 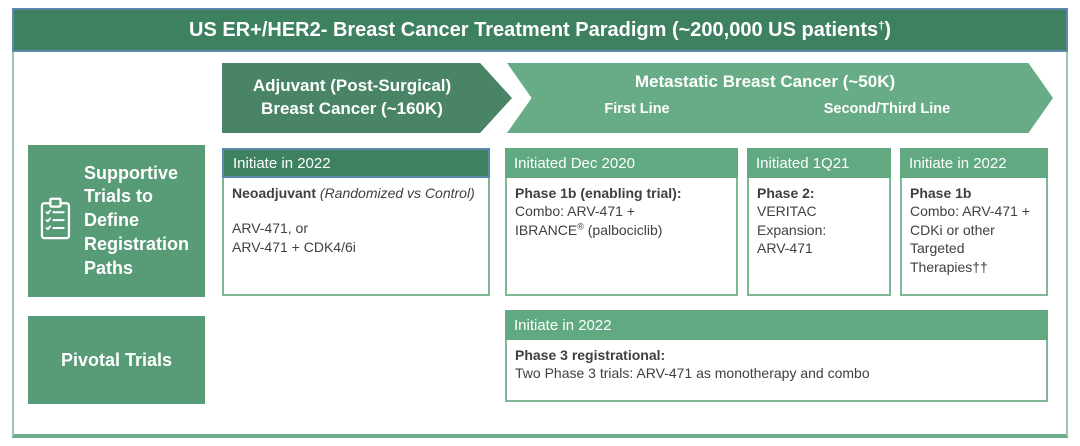 I want to click on trial-phase: Phase 1b, so click(x=941, y=193).